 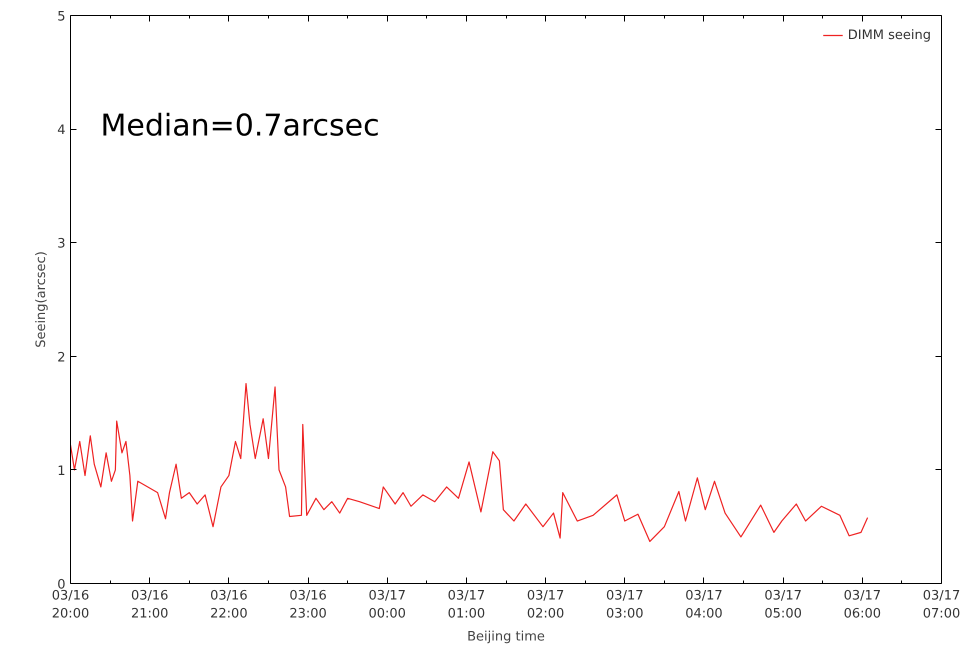 What do you see at coordinates (467, 605) in the screenshot?
I see `x-tick-label: 03/17 01:00` at bounding box center [467, 605].